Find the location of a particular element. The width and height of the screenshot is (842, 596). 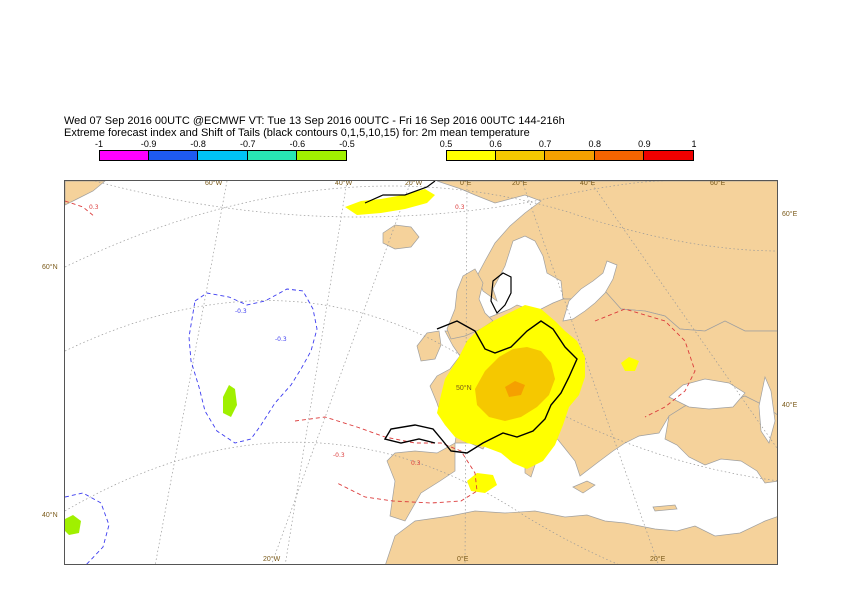

legend-positive: 0.5 0.6 0.7 0.8 0.9 1 is located at coordinates (568, 151).